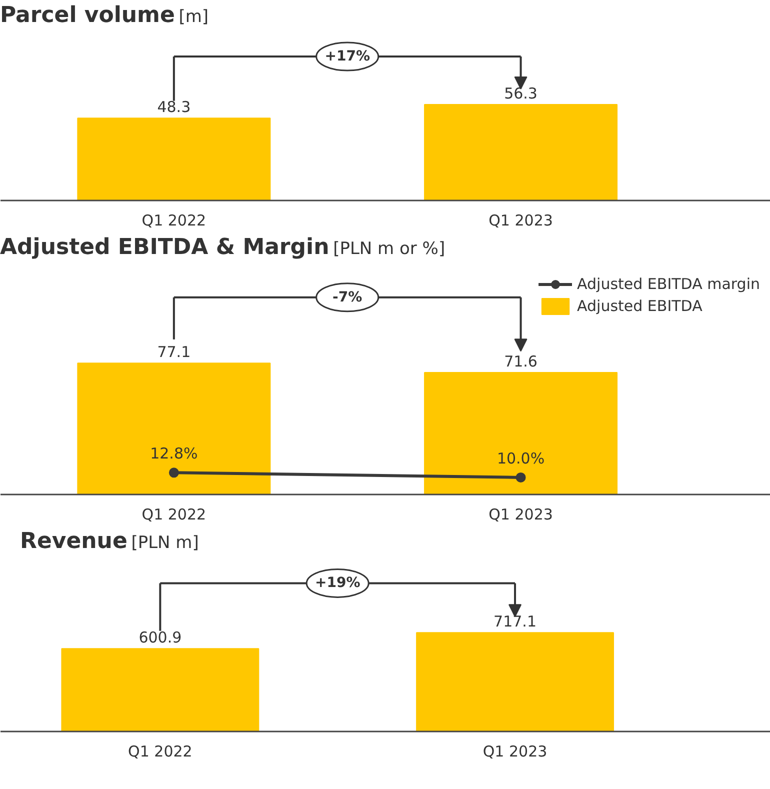 The height and width of the screenshot is (789, 770). Describe the element at coordinates (165, 247) in the screenshot. I see `chart-title: Adjusted EBITDA & Margin` at that location.